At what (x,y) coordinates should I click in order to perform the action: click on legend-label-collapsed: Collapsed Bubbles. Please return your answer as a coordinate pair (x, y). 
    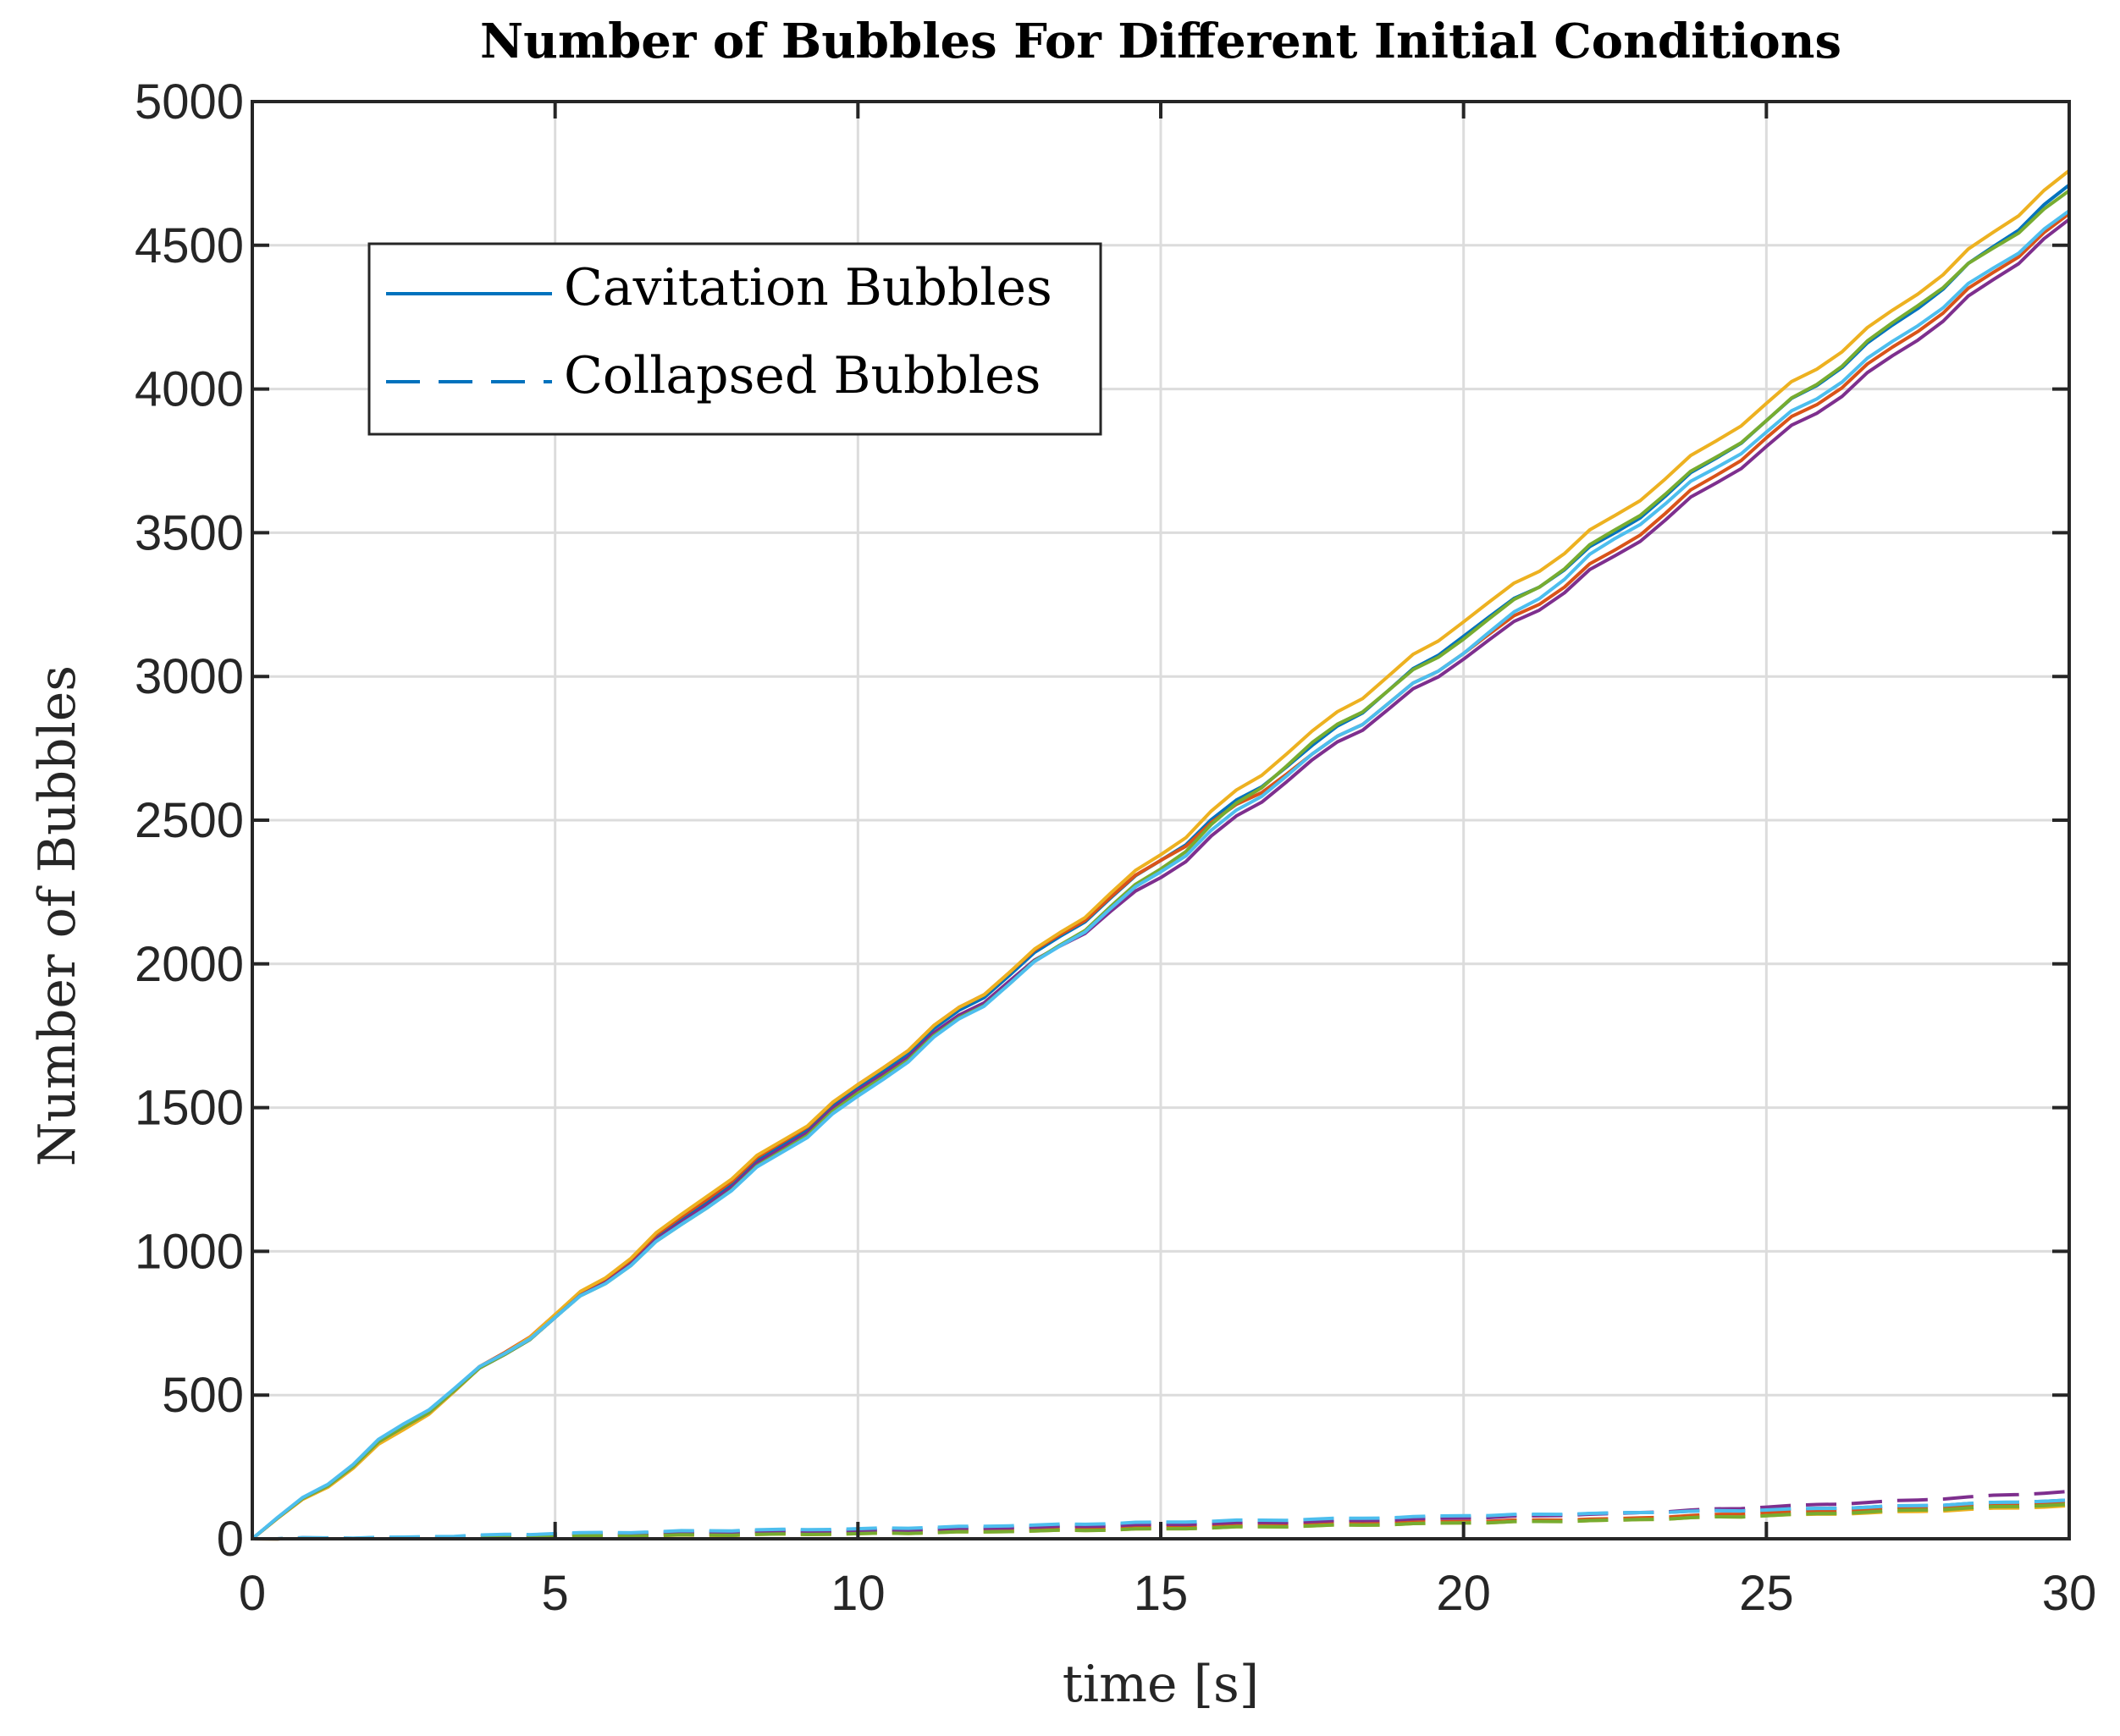
    Looking at the image, I should click on (802, 375).